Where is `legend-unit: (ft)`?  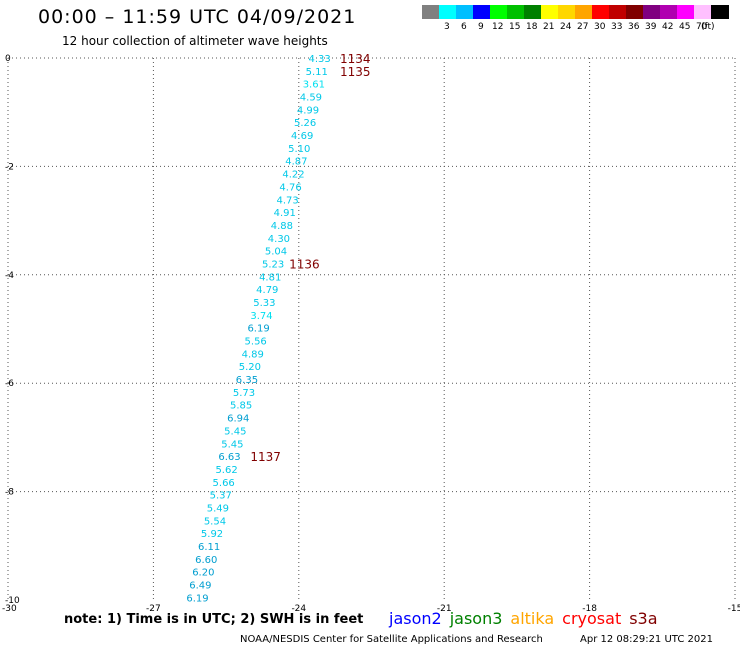
legend-unit: (ft) is located at coordinates (708, 27).